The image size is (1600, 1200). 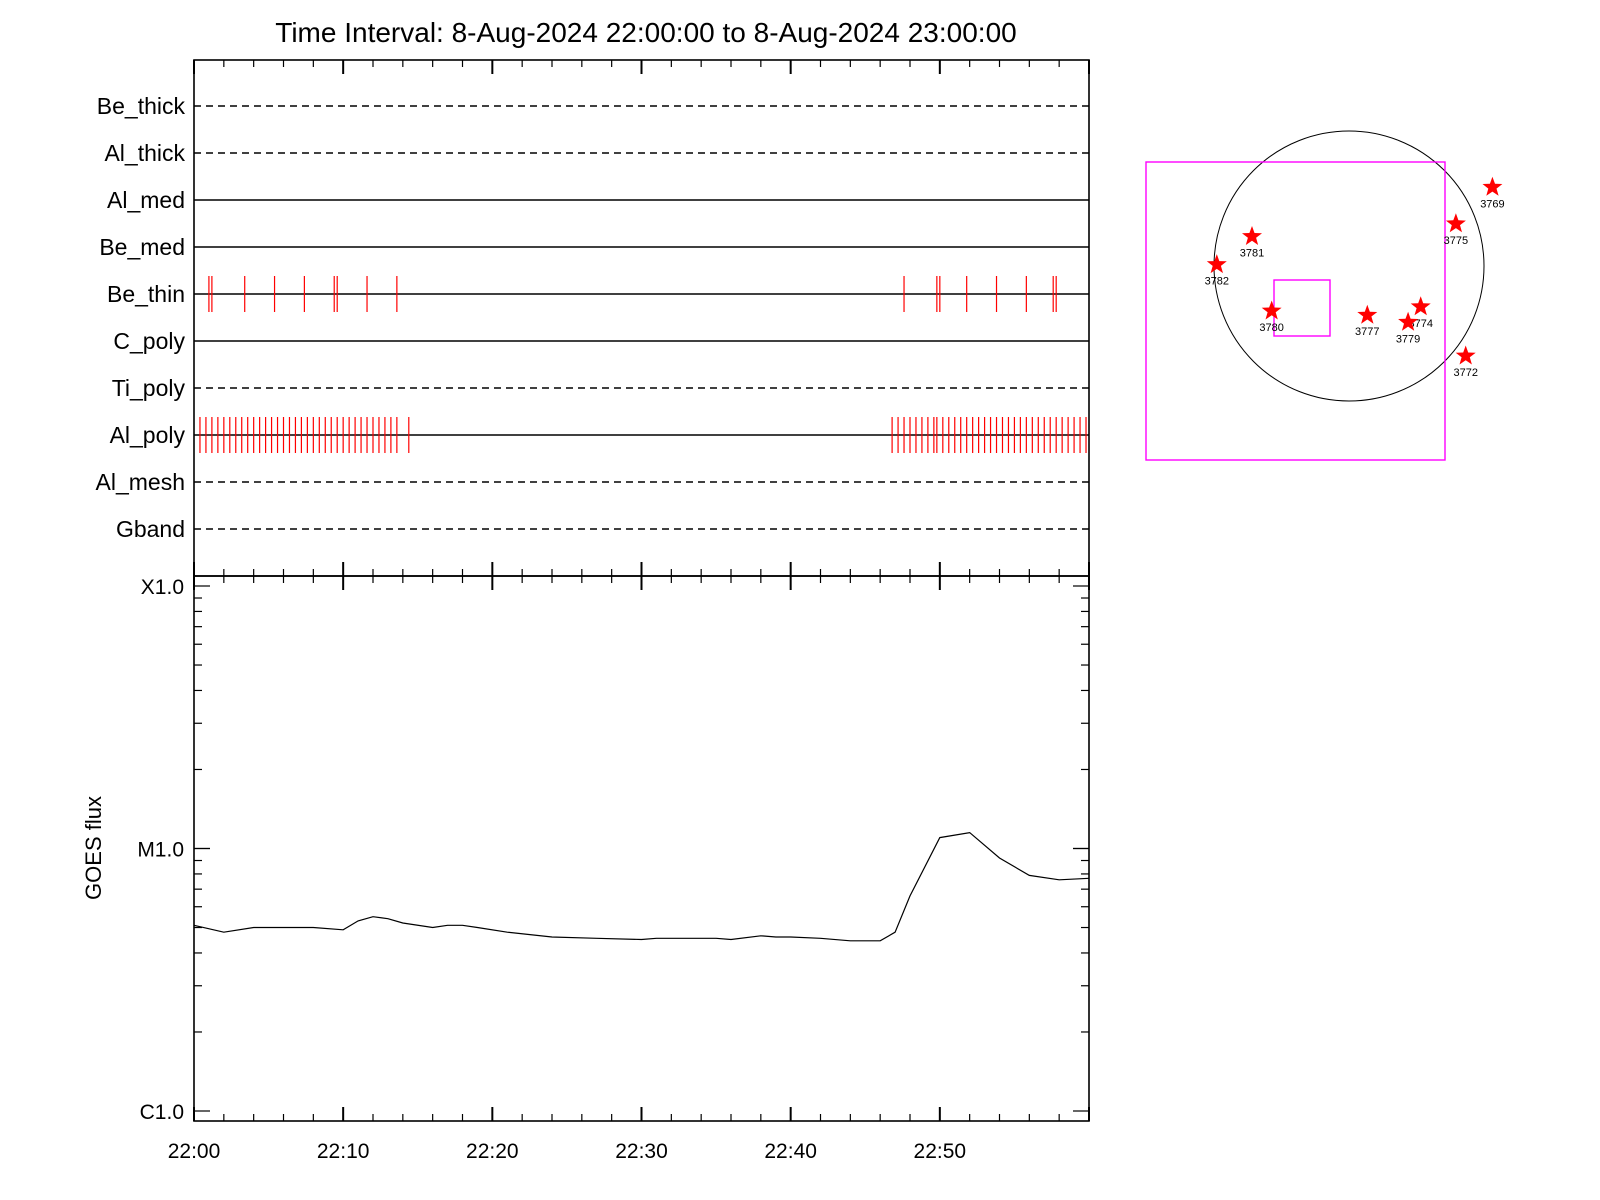 What do you see at coordinates (142, 247) in the screenshot?
I see `filter-label: Be_med` at bounding box center [142, 247].